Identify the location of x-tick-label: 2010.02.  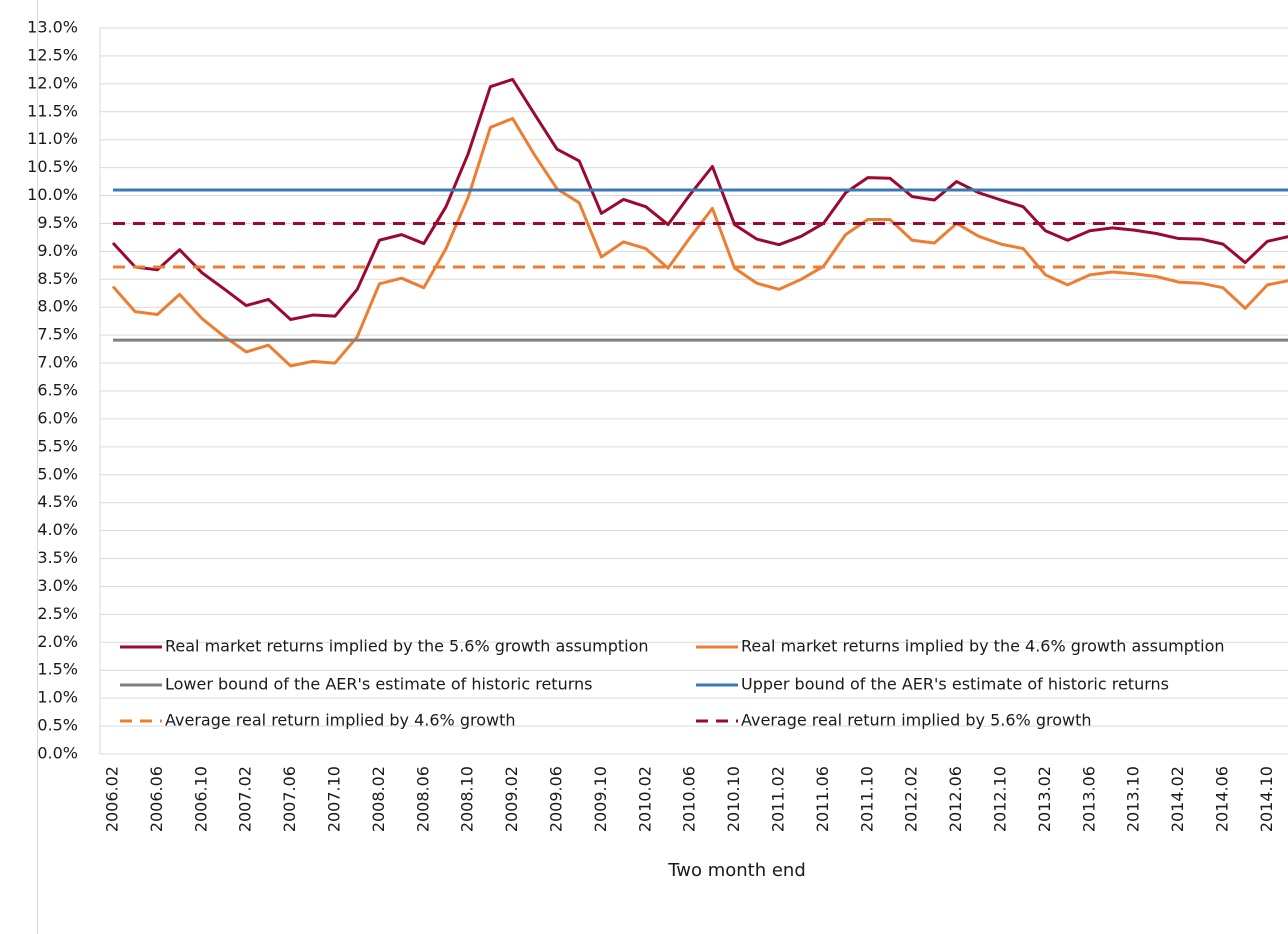
(644, 799).